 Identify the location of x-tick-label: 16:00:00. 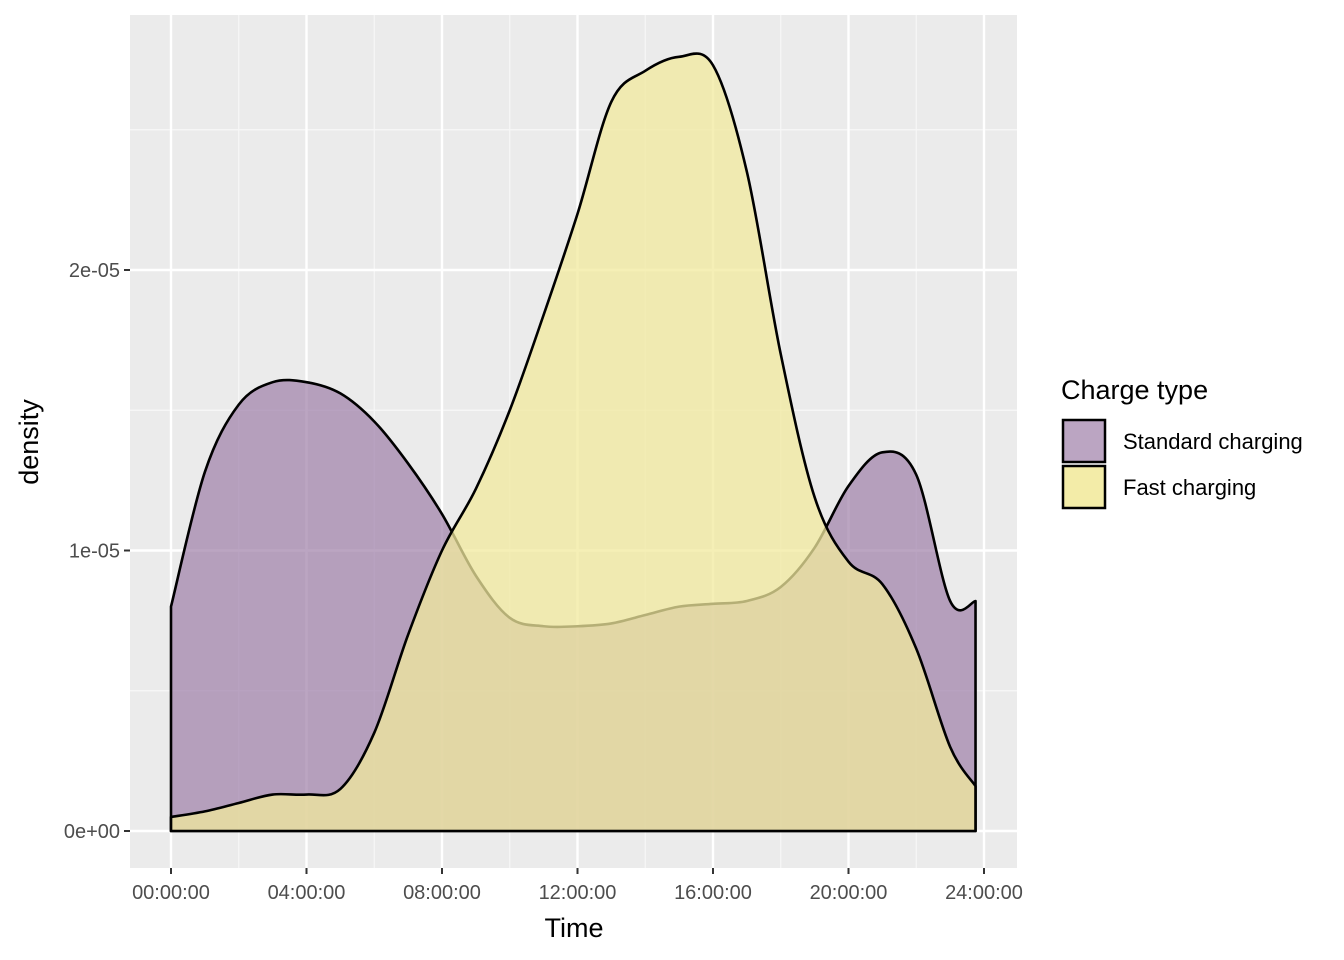
(713, 893).